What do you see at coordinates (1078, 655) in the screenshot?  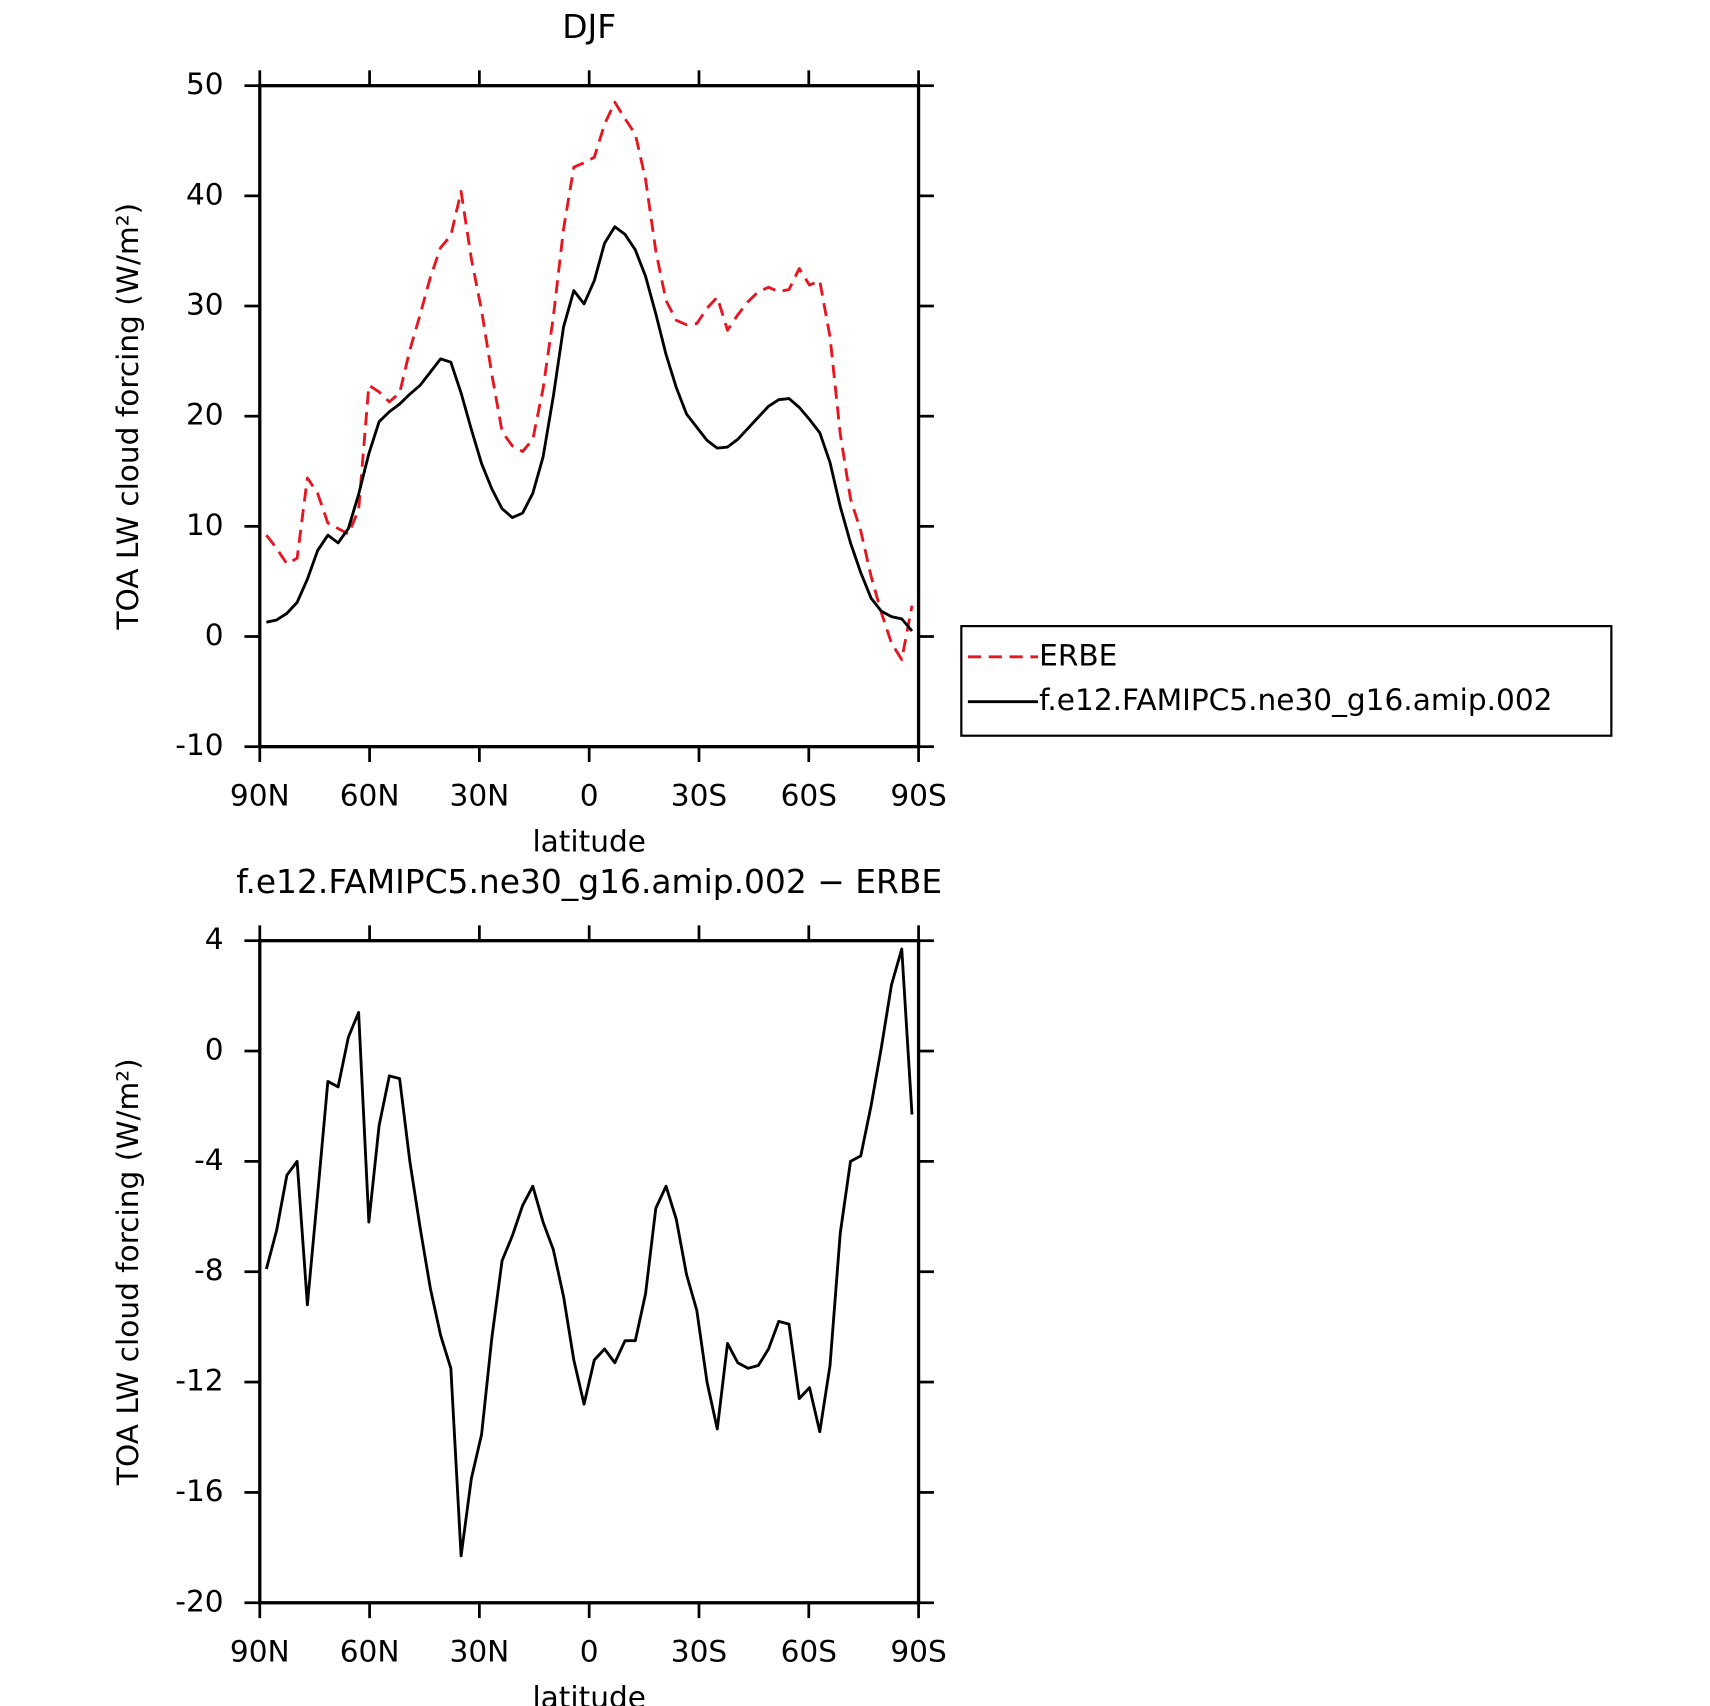 I see `legend-label: ERBE` at bounding box center [1078, 655].